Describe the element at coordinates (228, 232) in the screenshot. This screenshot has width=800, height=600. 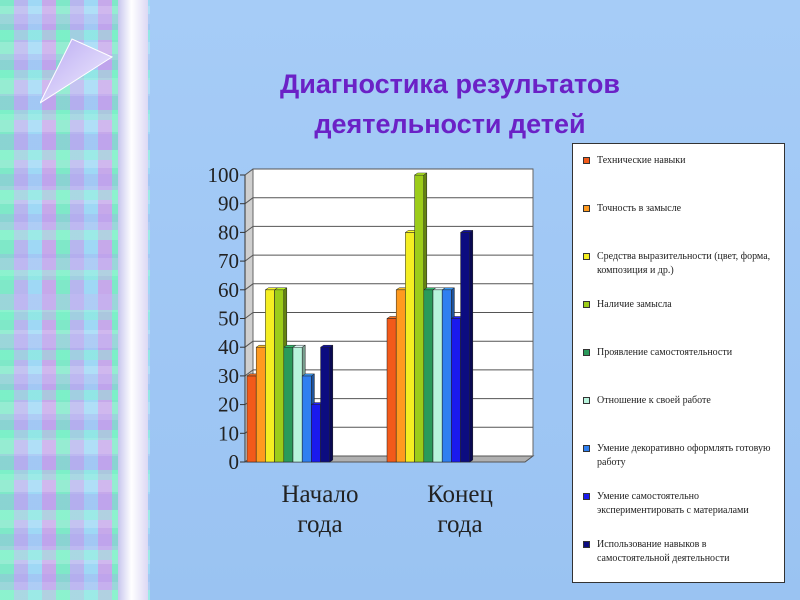
I see `y-tick-label: 80` at that location.